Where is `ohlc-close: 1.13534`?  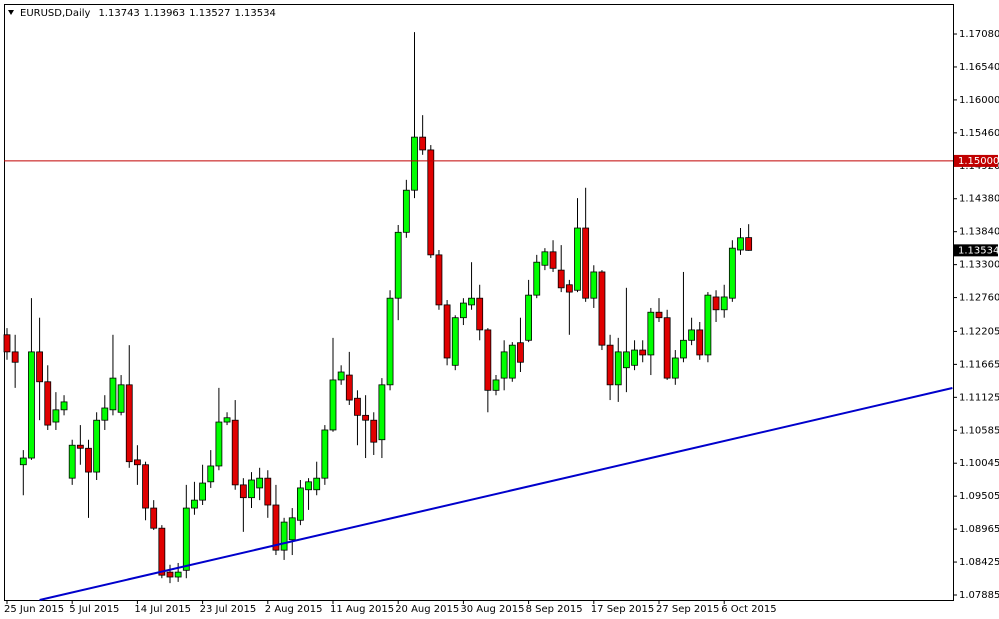 ohlc-close: 1.13534 is located at coordinates (255, 13).